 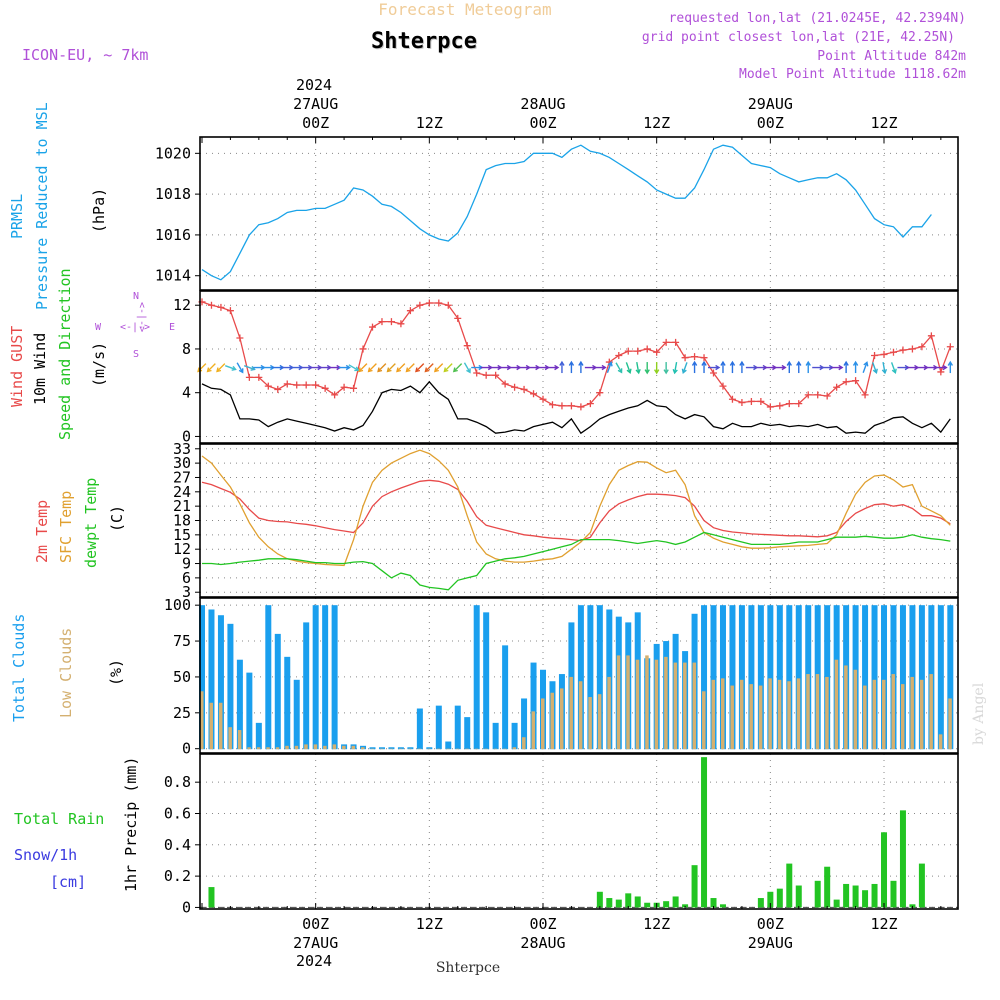 What do you see at coordinates (65, 354) in the screenshot?
I see `wind-speed-direction-title: Speed and Direction` at bounding box center [65, 354].